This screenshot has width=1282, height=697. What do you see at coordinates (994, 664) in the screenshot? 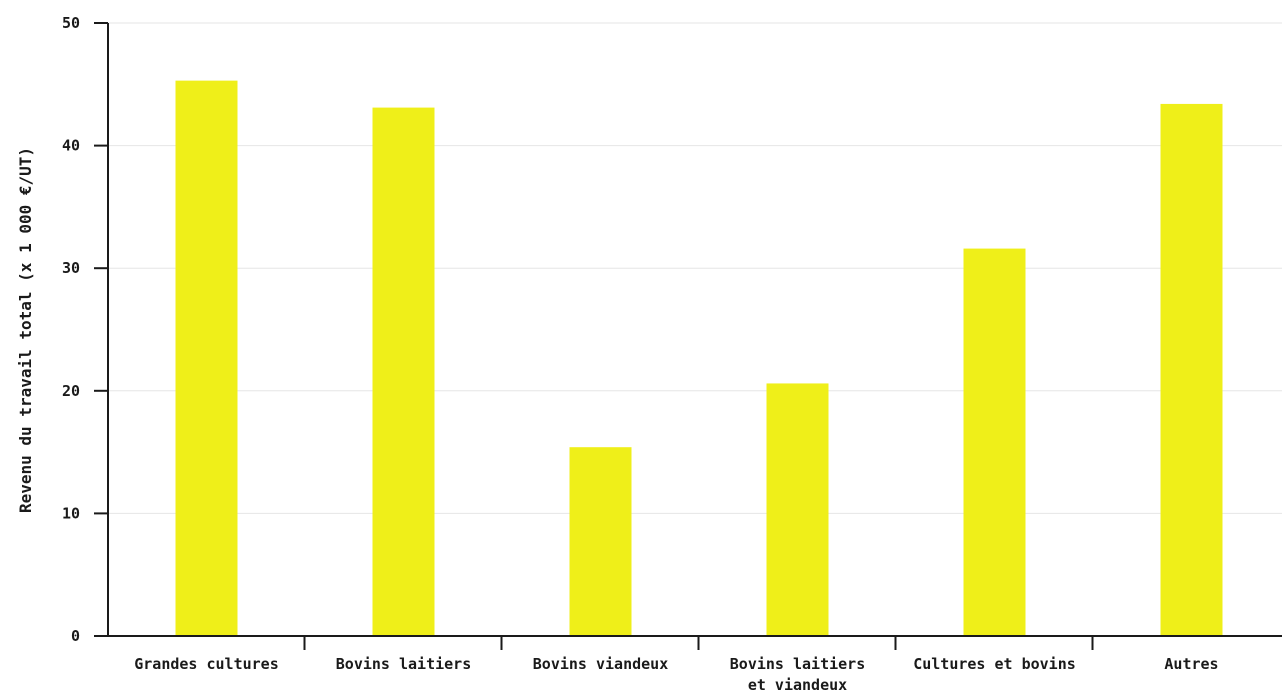
I see `x-category-label: Cultures et bovins` at bounding box center [994, 664].